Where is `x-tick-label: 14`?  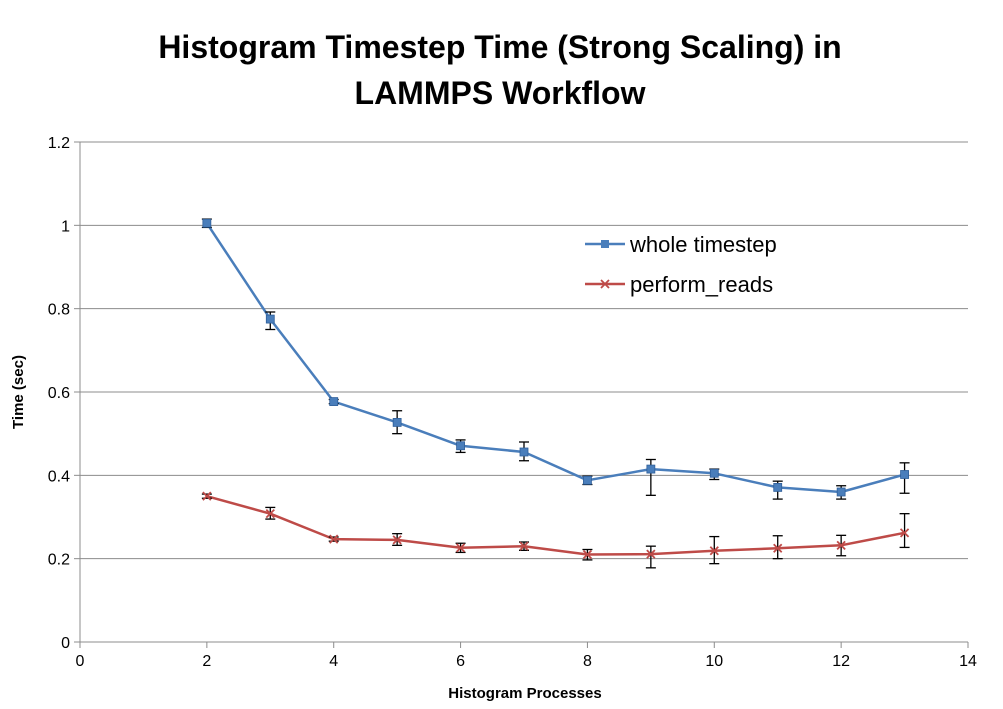
x-tick-label: 14 is located at coordinates (968, 661).